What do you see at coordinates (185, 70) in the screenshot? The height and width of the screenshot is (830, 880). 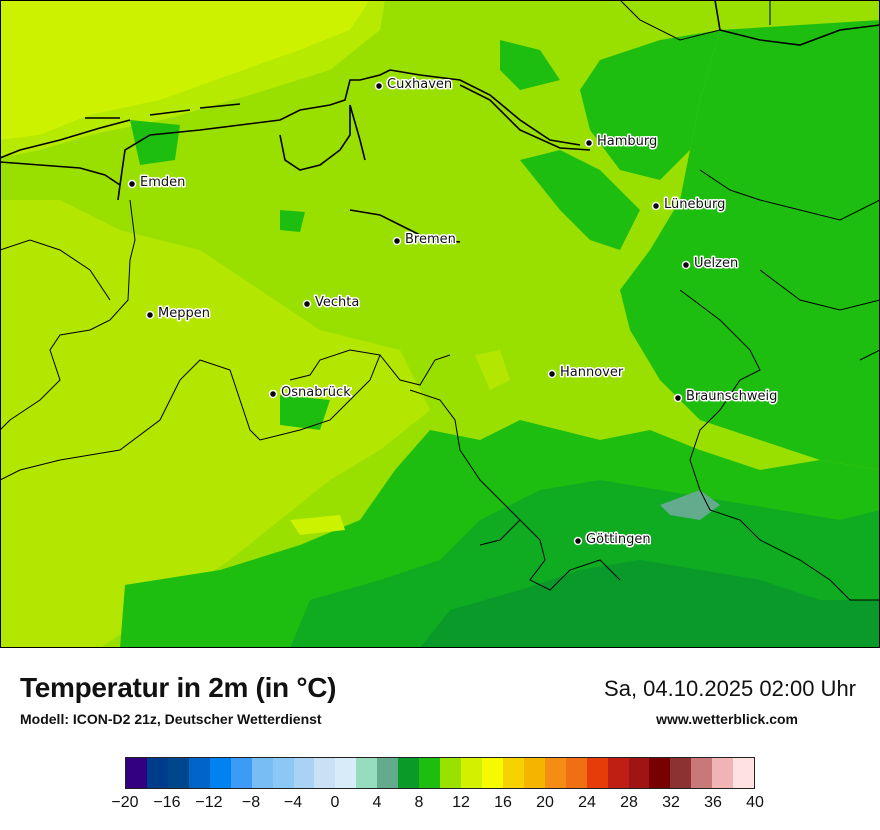 I see `sea-area` at bounding box center [185, 70].